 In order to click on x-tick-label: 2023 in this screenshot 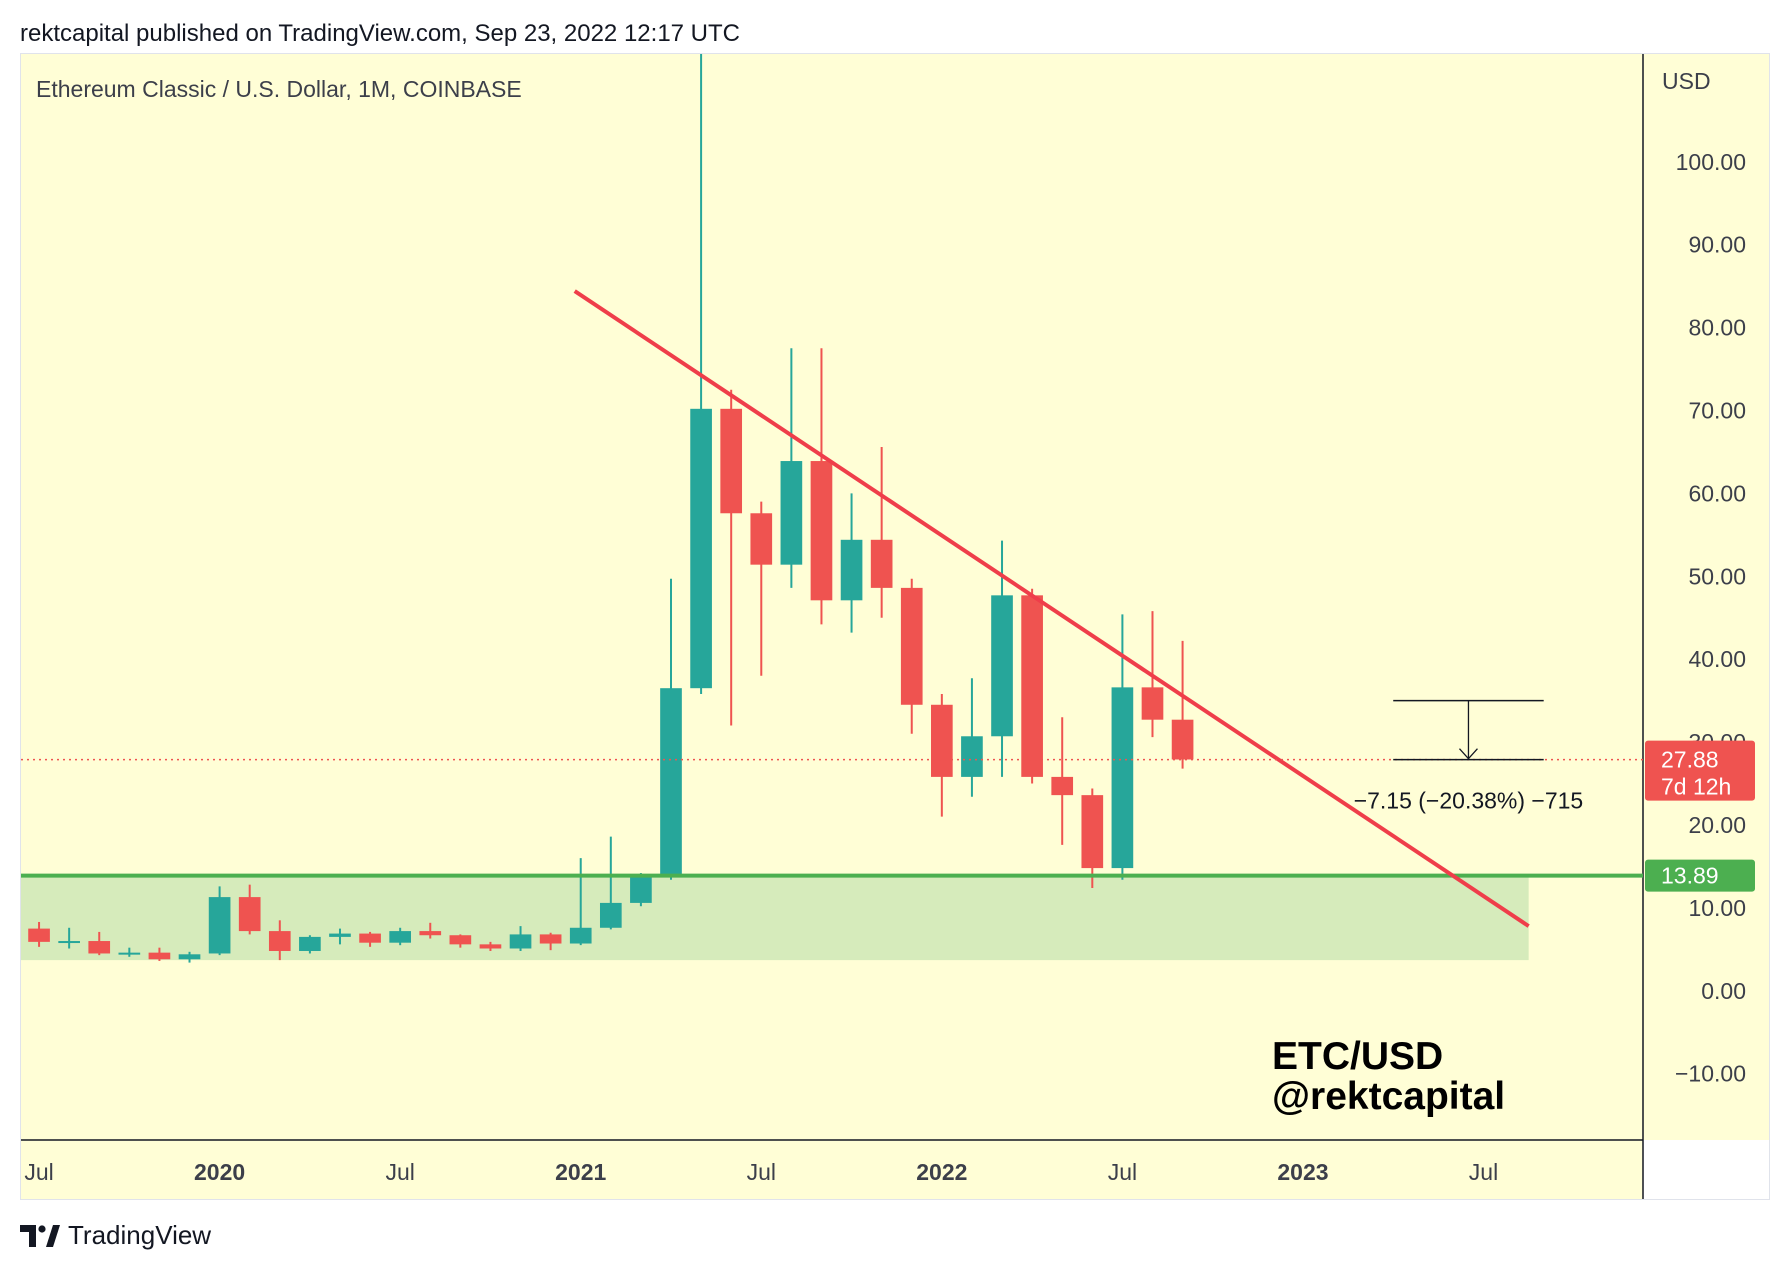, I will do `click(1302, 1172)`.